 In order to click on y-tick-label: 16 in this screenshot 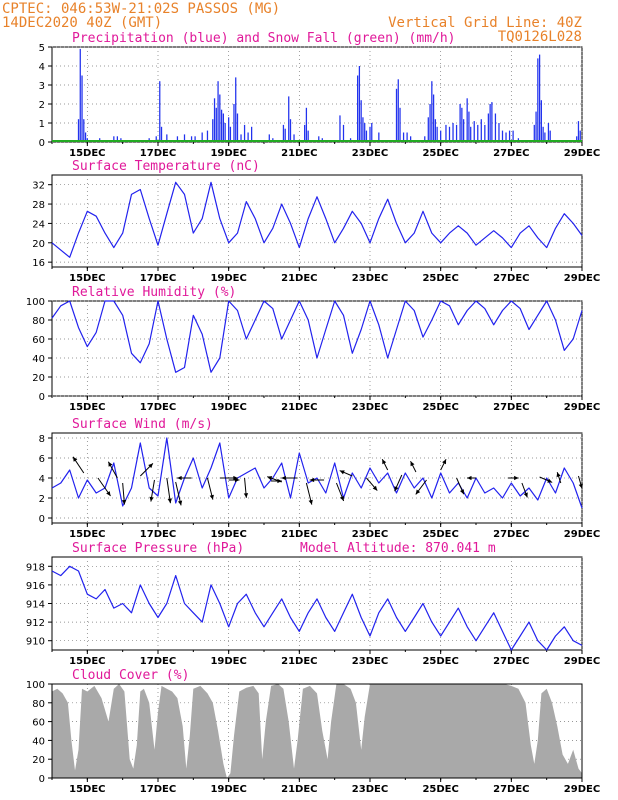, I will do `click(38, 263)`.